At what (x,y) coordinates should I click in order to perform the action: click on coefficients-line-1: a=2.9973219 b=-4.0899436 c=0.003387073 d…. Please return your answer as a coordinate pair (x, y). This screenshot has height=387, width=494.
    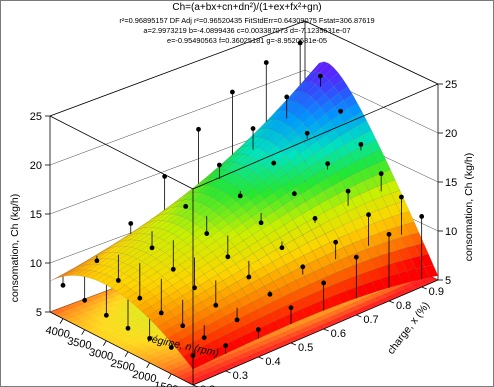
    Looking at the image, I should click on (247, 30).